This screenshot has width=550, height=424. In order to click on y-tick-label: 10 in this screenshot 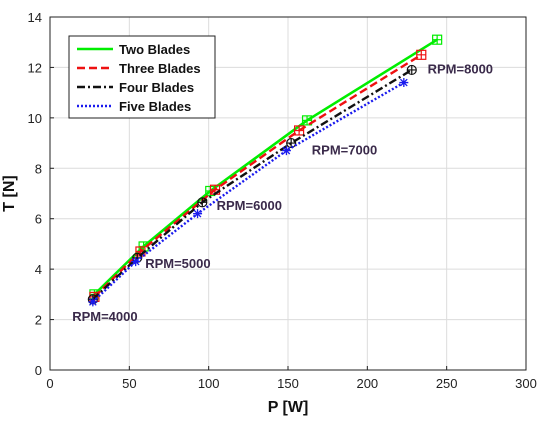, I will do `click(35, 118)`.